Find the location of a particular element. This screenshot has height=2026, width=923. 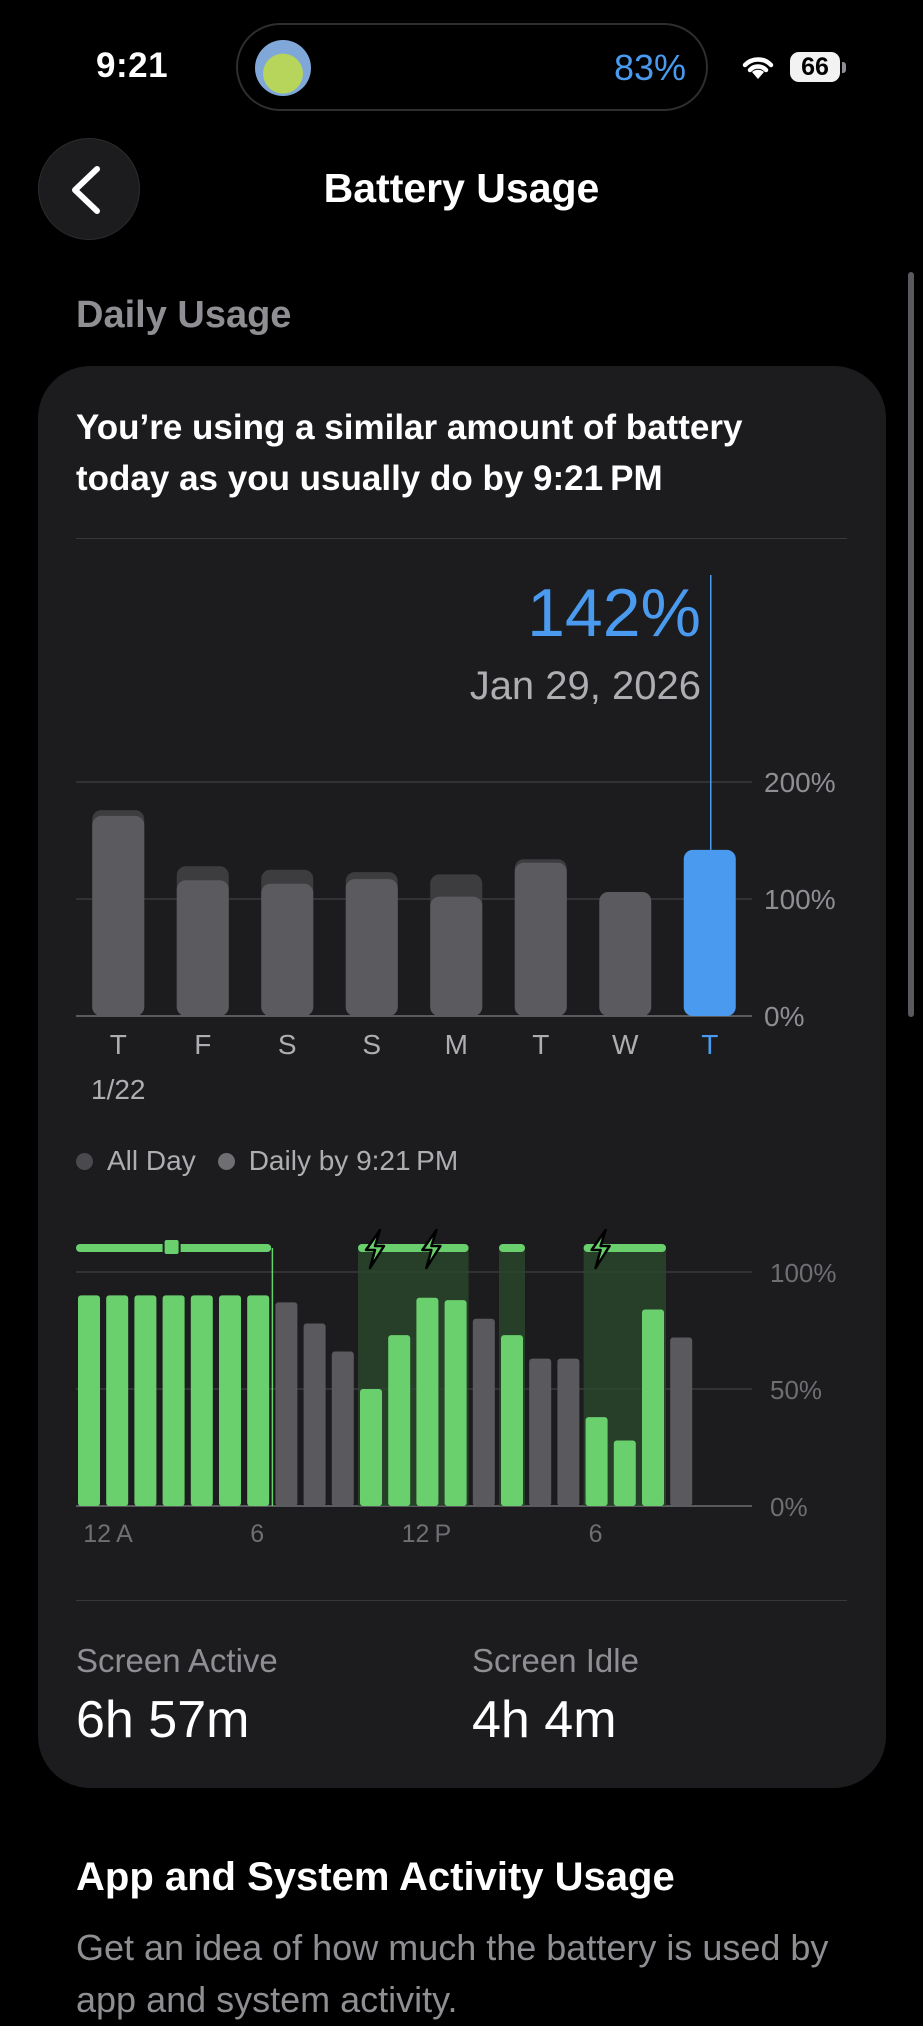

battery-tip is located at coordinates (844, 67).